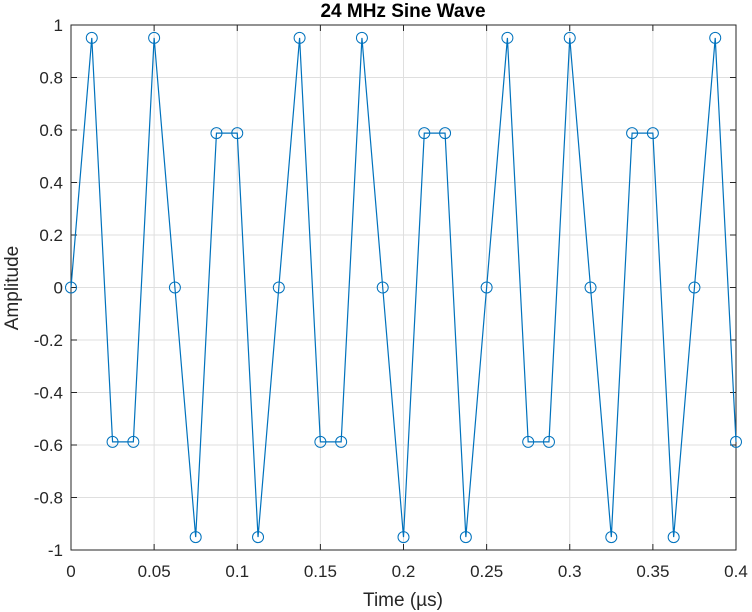 The image size is (752, 612). What do you see at coordinates (237, 571) in the screenshot?
I see `x-tick-label: 0.1` at bounding box center [237, 571].